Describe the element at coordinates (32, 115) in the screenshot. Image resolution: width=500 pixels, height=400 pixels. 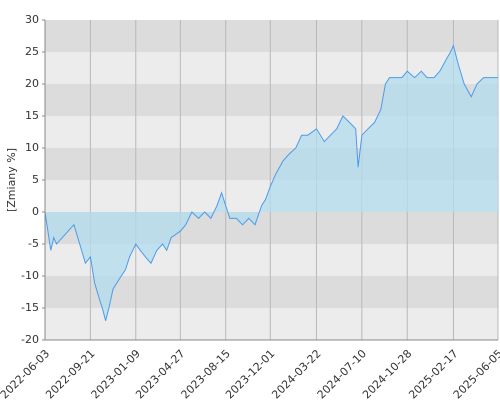
I see `y-tick-label: 15` at that location.